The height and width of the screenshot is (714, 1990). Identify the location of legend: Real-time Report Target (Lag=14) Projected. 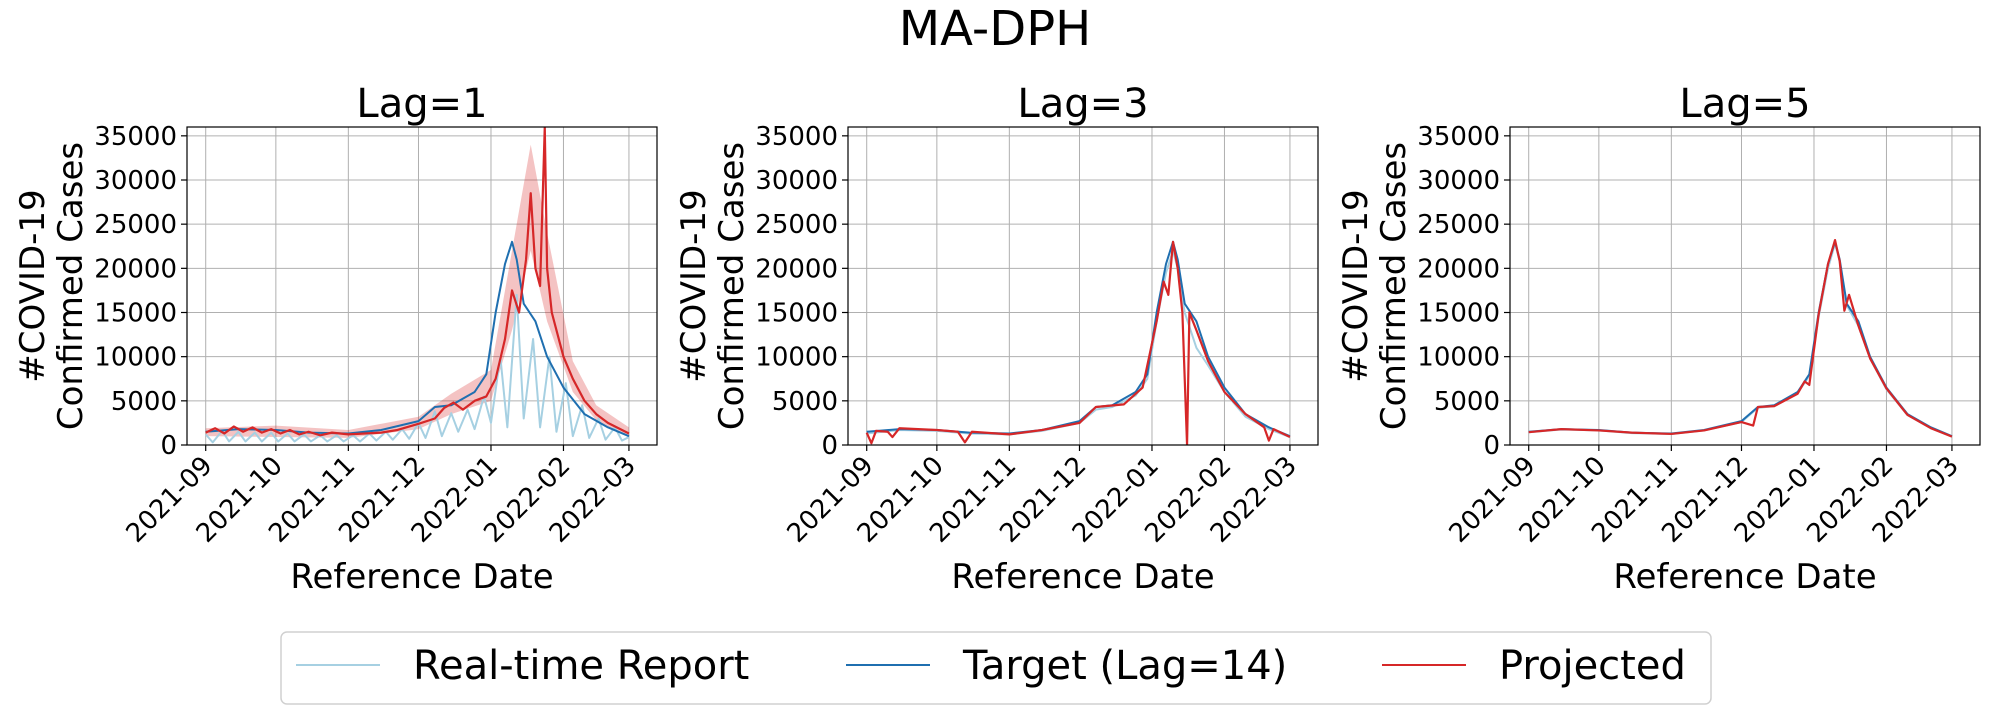
(996, 668).